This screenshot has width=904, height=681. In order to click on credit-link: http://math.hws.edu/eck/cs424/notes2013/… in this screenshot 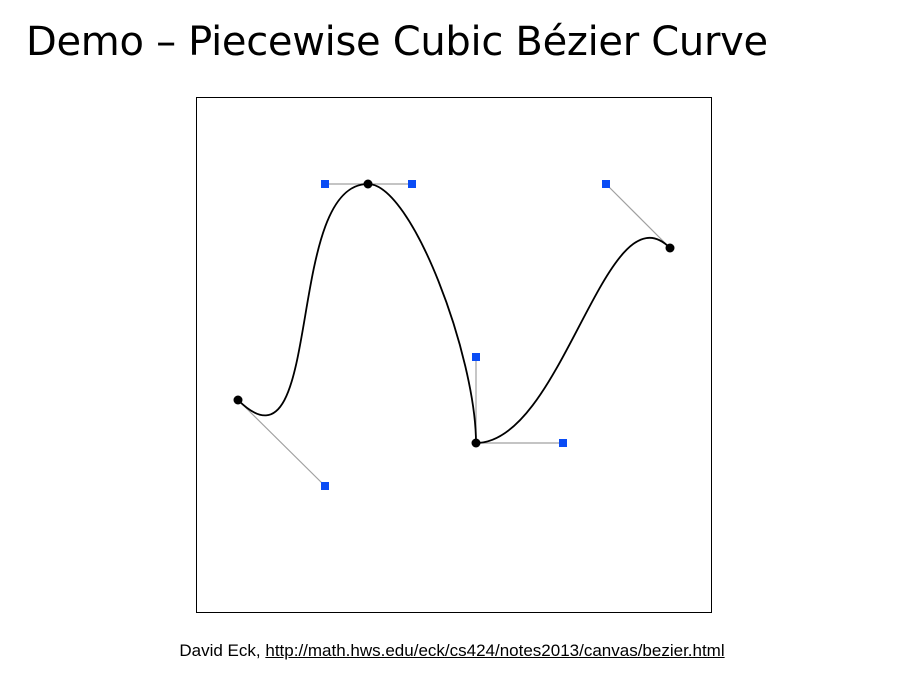, I will do `click(495, 650)`.